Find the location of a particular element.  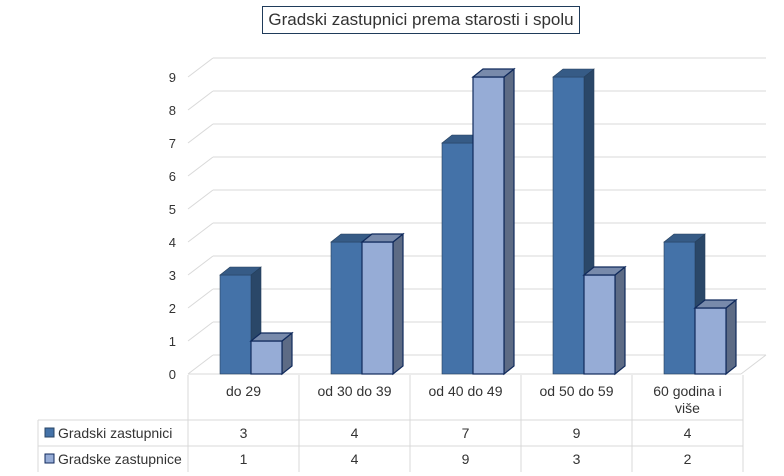

data-label: 1 is located at coordinates (244, 459).